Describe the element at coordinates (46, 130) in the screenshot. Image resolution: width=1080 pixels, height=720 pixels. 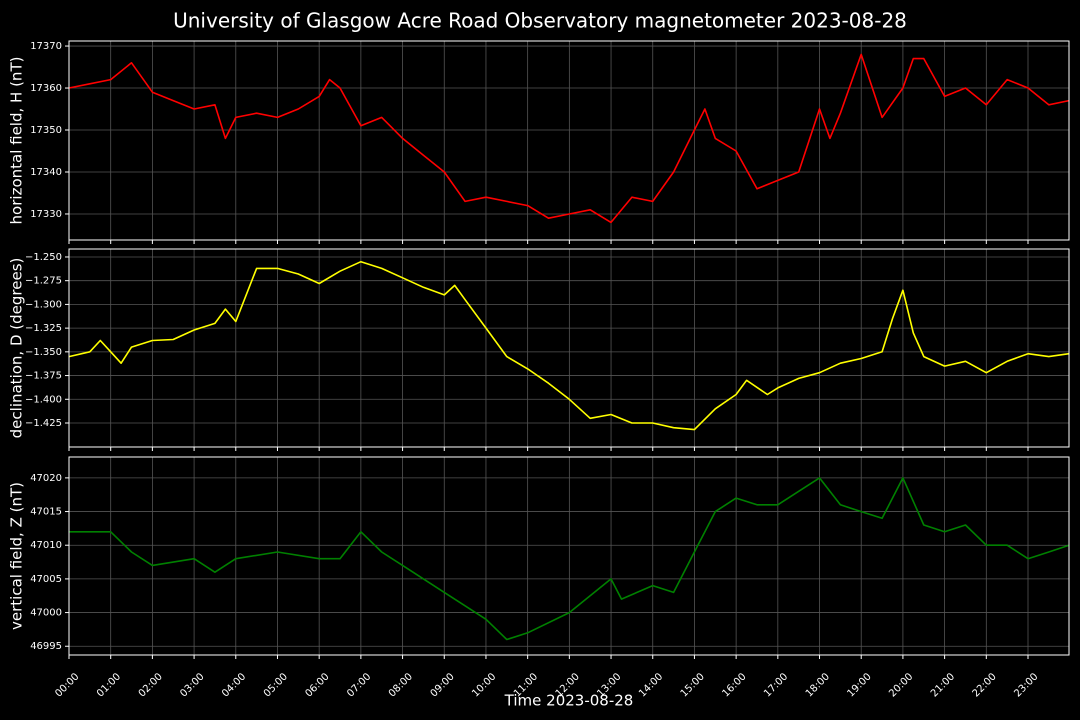
I see `y-tick-label: 17350` at that location.